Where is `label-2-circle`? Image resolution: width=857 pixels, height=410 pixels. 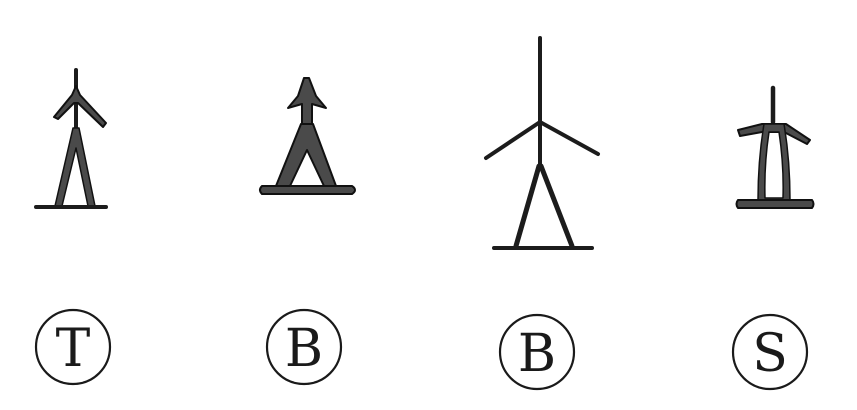 label-2-circle is located at coordinates (304, 347).